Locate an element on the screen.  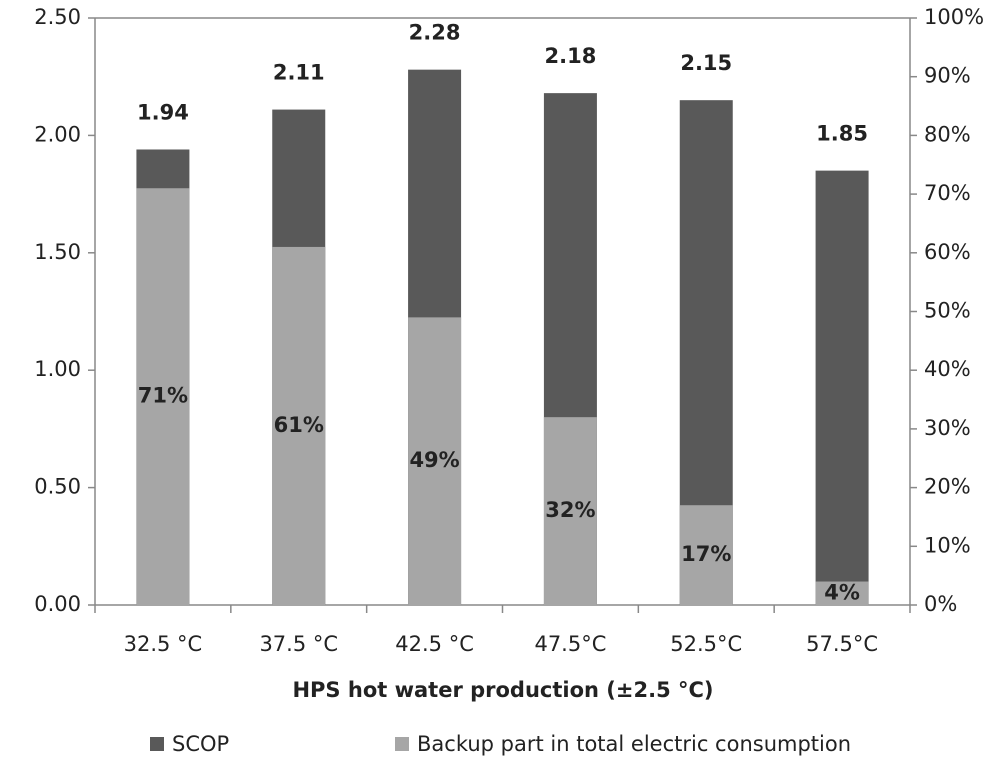
data-label: 4% is located at coordinates (842, 592).